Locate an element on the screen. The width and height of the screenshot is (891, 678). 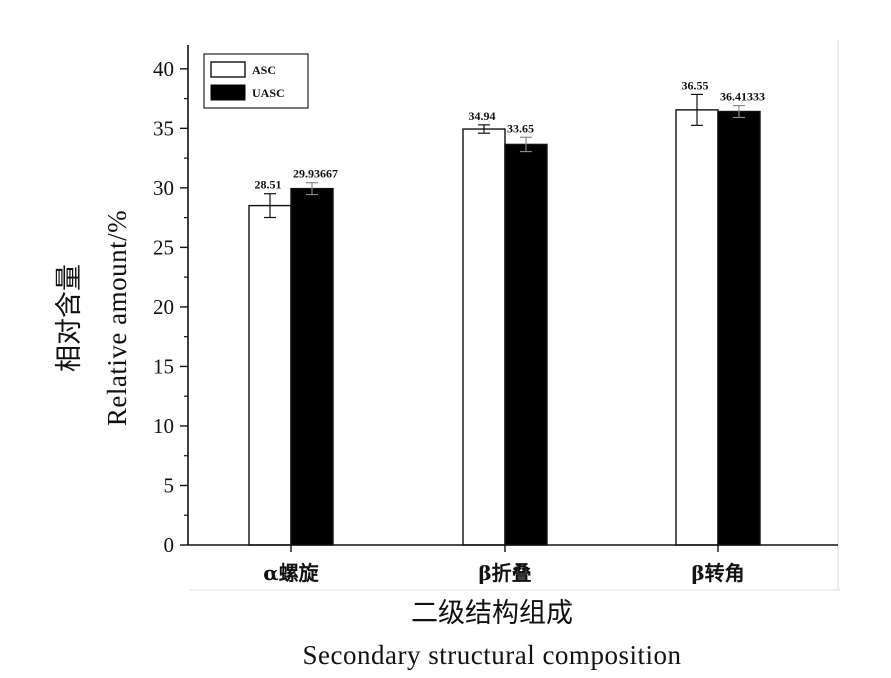
x-axis-title-cn: 二级结构组成 is located at coordinates (492, 613).